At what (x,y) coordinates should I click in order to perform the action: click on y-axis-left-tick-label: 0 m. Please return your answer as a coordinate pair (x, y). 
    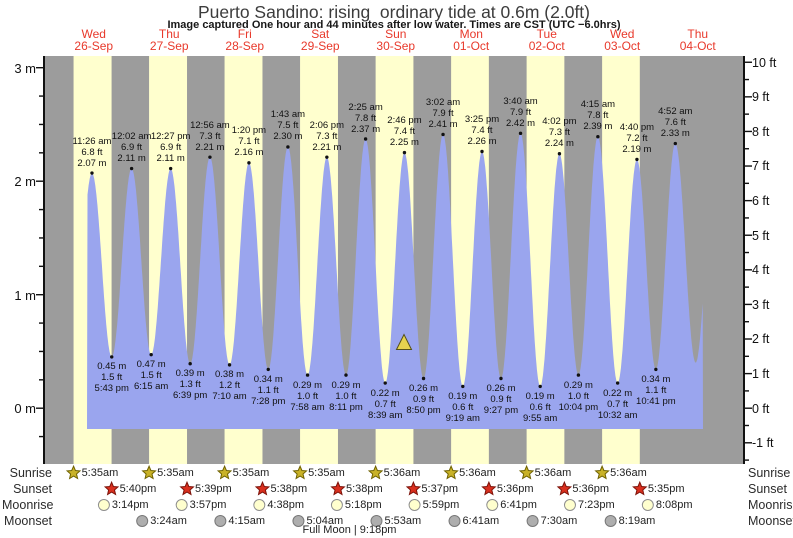
    Looking at the image, I should click on (25, 408).